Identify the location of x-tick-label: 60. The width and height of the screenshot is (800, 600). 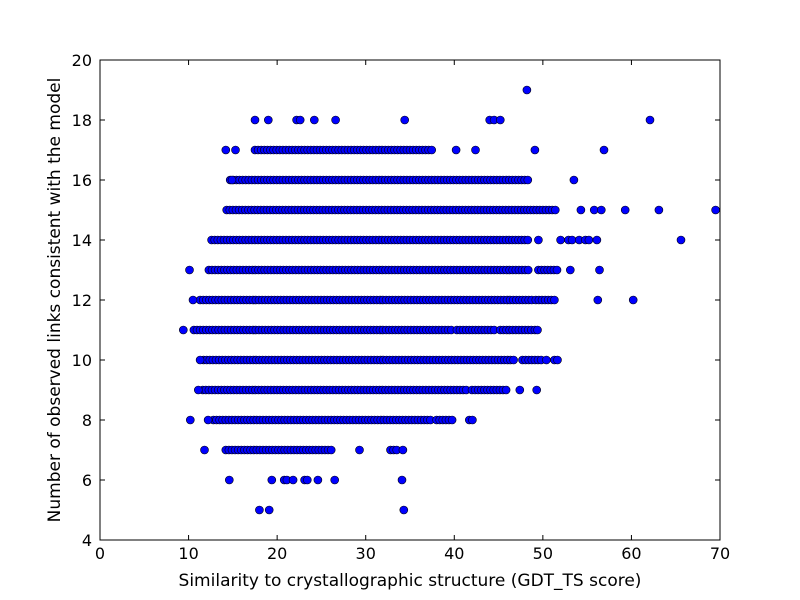
(631, 553).